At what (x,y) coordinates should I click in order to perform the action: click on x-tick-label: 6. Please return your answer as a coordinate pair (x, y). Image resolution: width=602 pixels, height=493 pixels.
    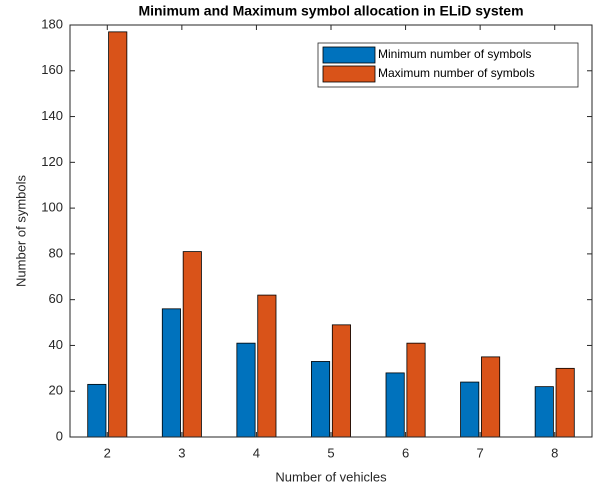
    Looking at the image, I should click on (405, 452).